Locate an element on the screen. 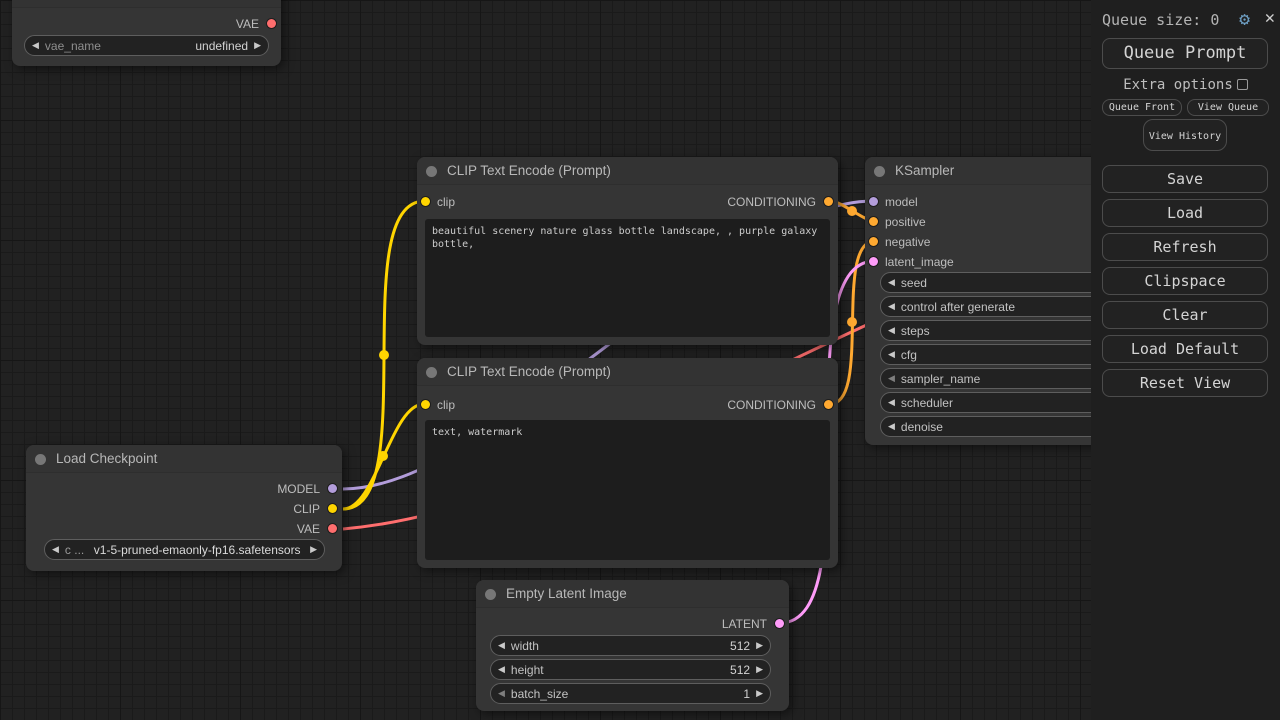 The height and width of the screenshot is (720, 1280). queue-front-button: Queue Front is located at coordinates (1142, 107).